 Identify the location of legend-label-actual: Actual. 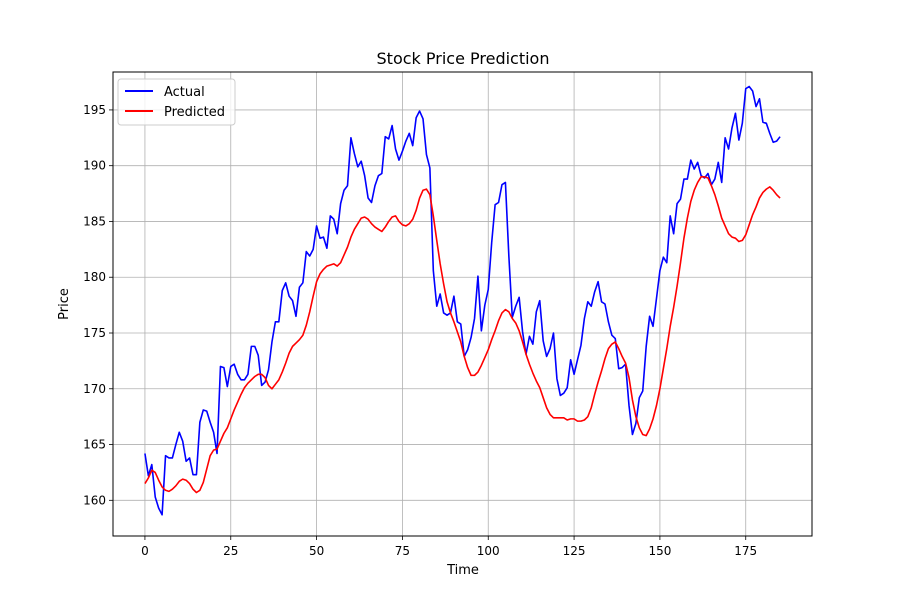
(184, 92).